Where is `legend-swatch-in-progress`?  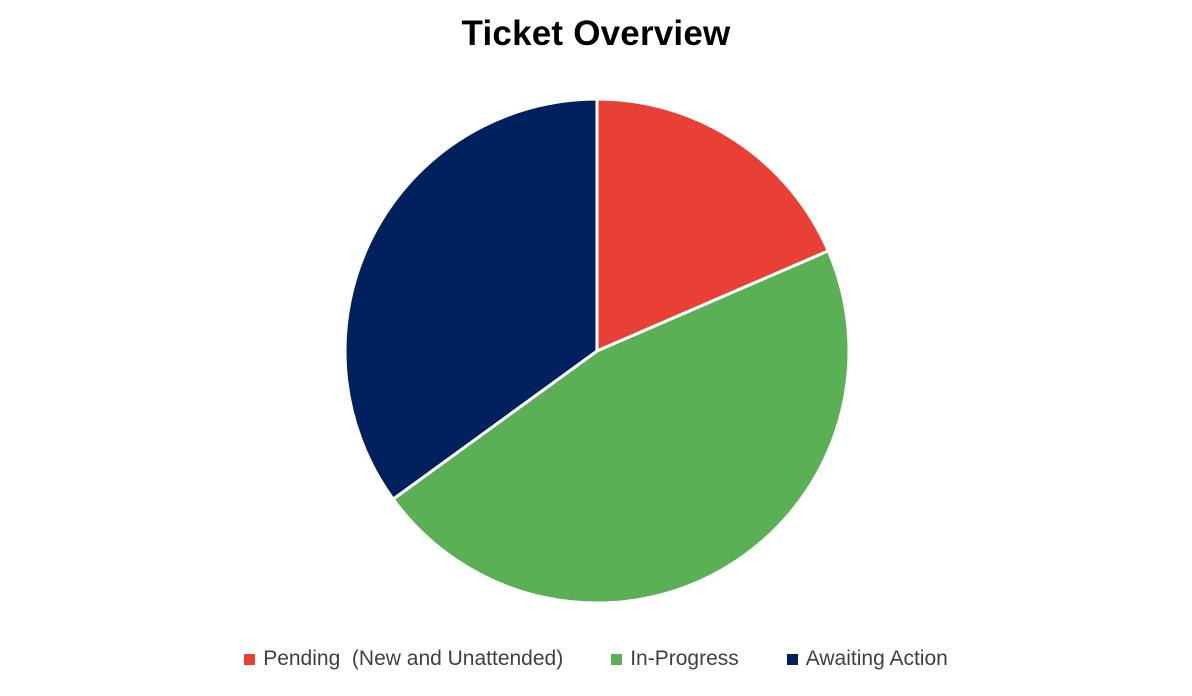
legend-swatch-in-progress is located at coordinates (617, 659).